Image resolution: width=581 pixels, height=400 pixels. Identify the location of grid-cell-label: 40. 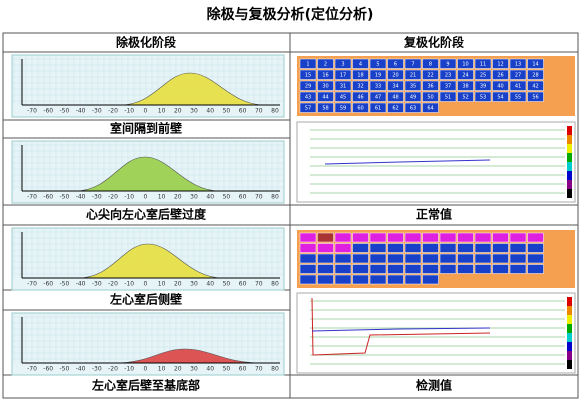
(500, 87).